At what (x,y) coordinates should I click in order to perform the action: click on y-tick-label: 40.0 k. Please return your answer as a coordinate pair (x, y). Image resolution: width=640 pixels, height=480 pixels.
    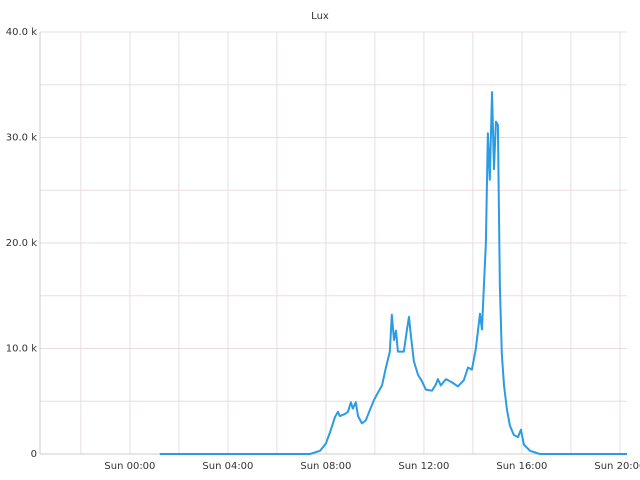
    Looking at the image, I should click on (21, 32).